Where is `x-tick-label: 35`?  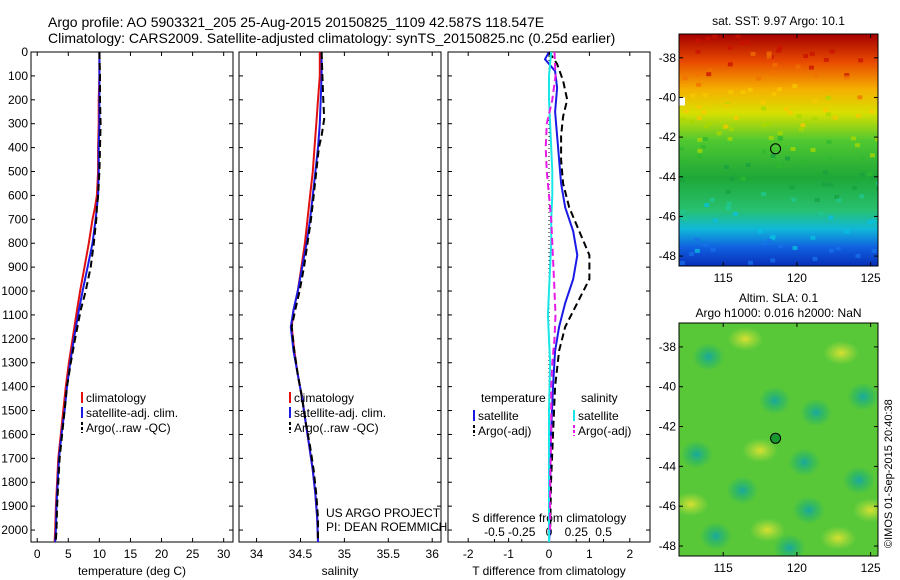 x-tick-label: 35 is located at coordinates (345, 554).